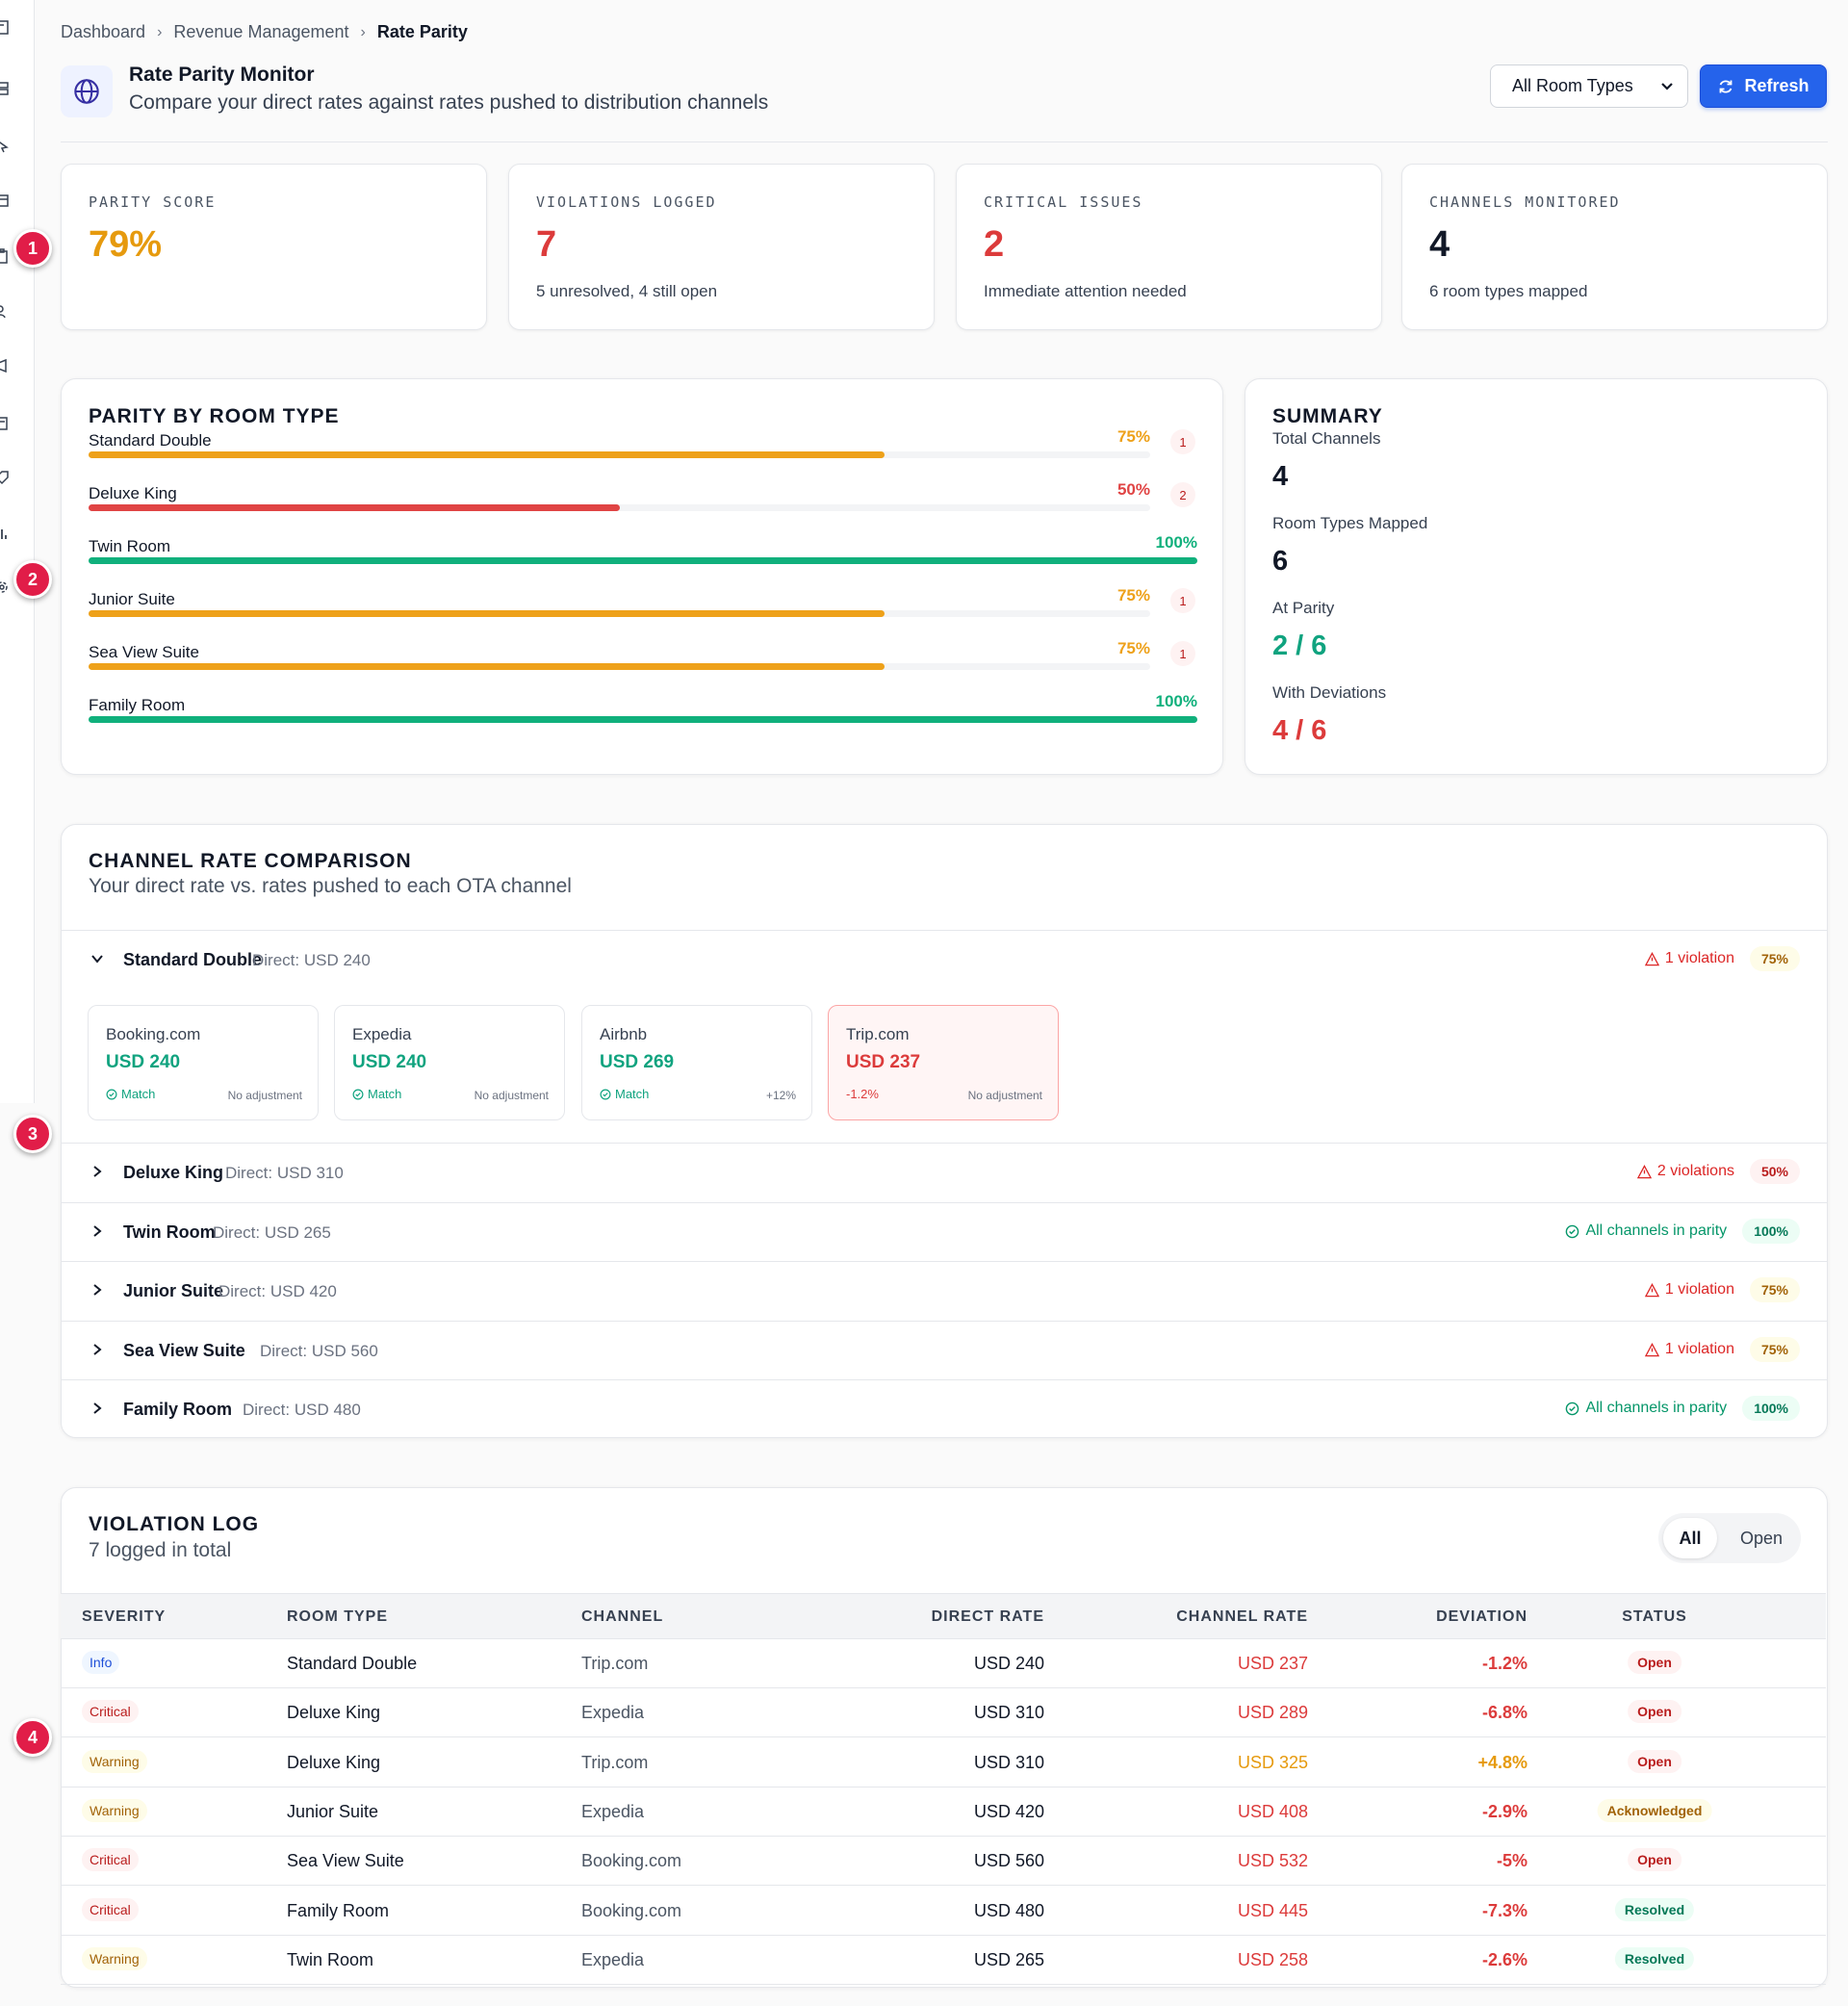 The image size is (1848, 2006). I want to click on tag-icon, so click(5, 477).